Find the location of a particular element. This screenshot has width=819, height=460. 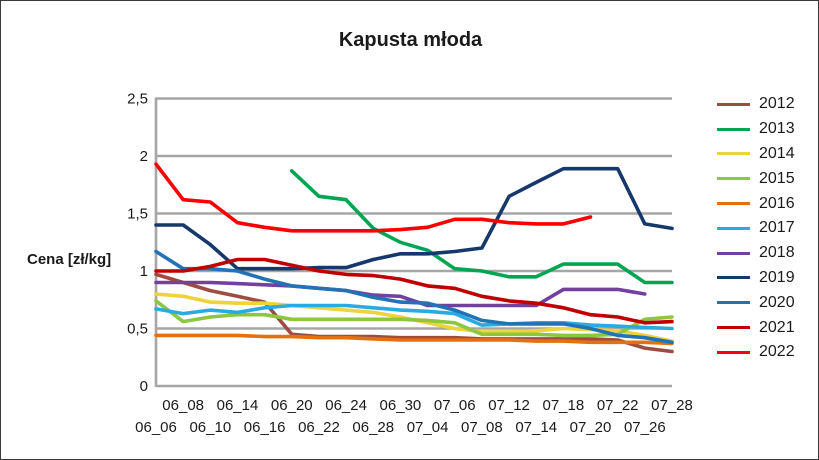

legend-label: 2015 is located at coordinates (777, 178).